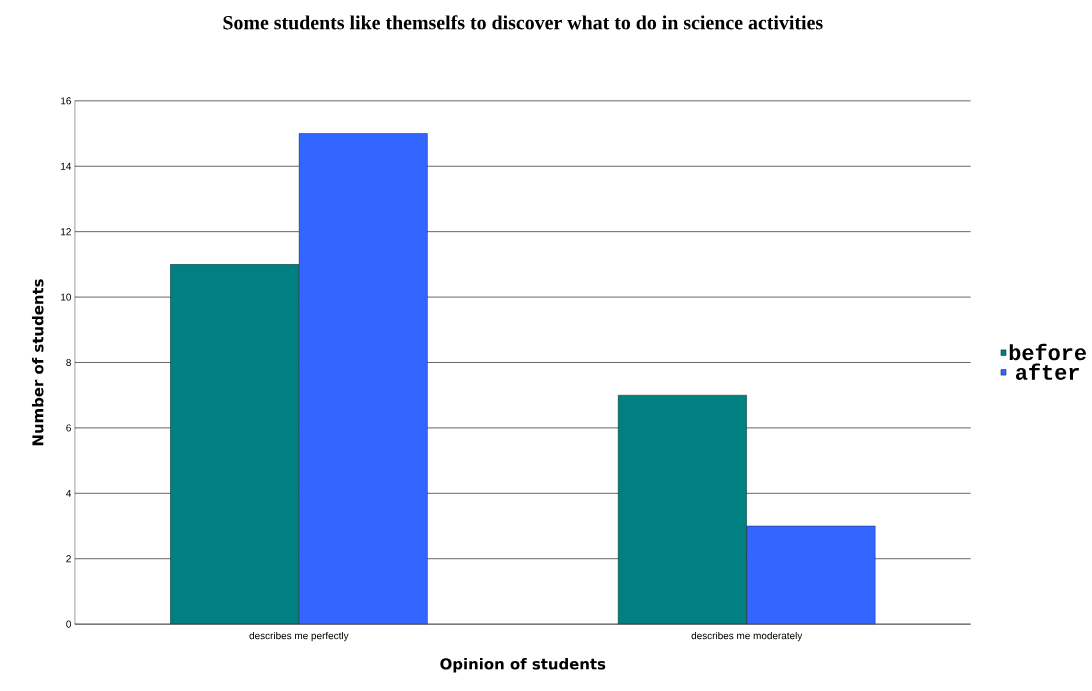 Image resolution: width=1092 pixels, height=691 pixels. What do you see at coordinates (68, 624) in the screenshot?
I see `y-tick-label: 0` at bounding box center [68, 624].